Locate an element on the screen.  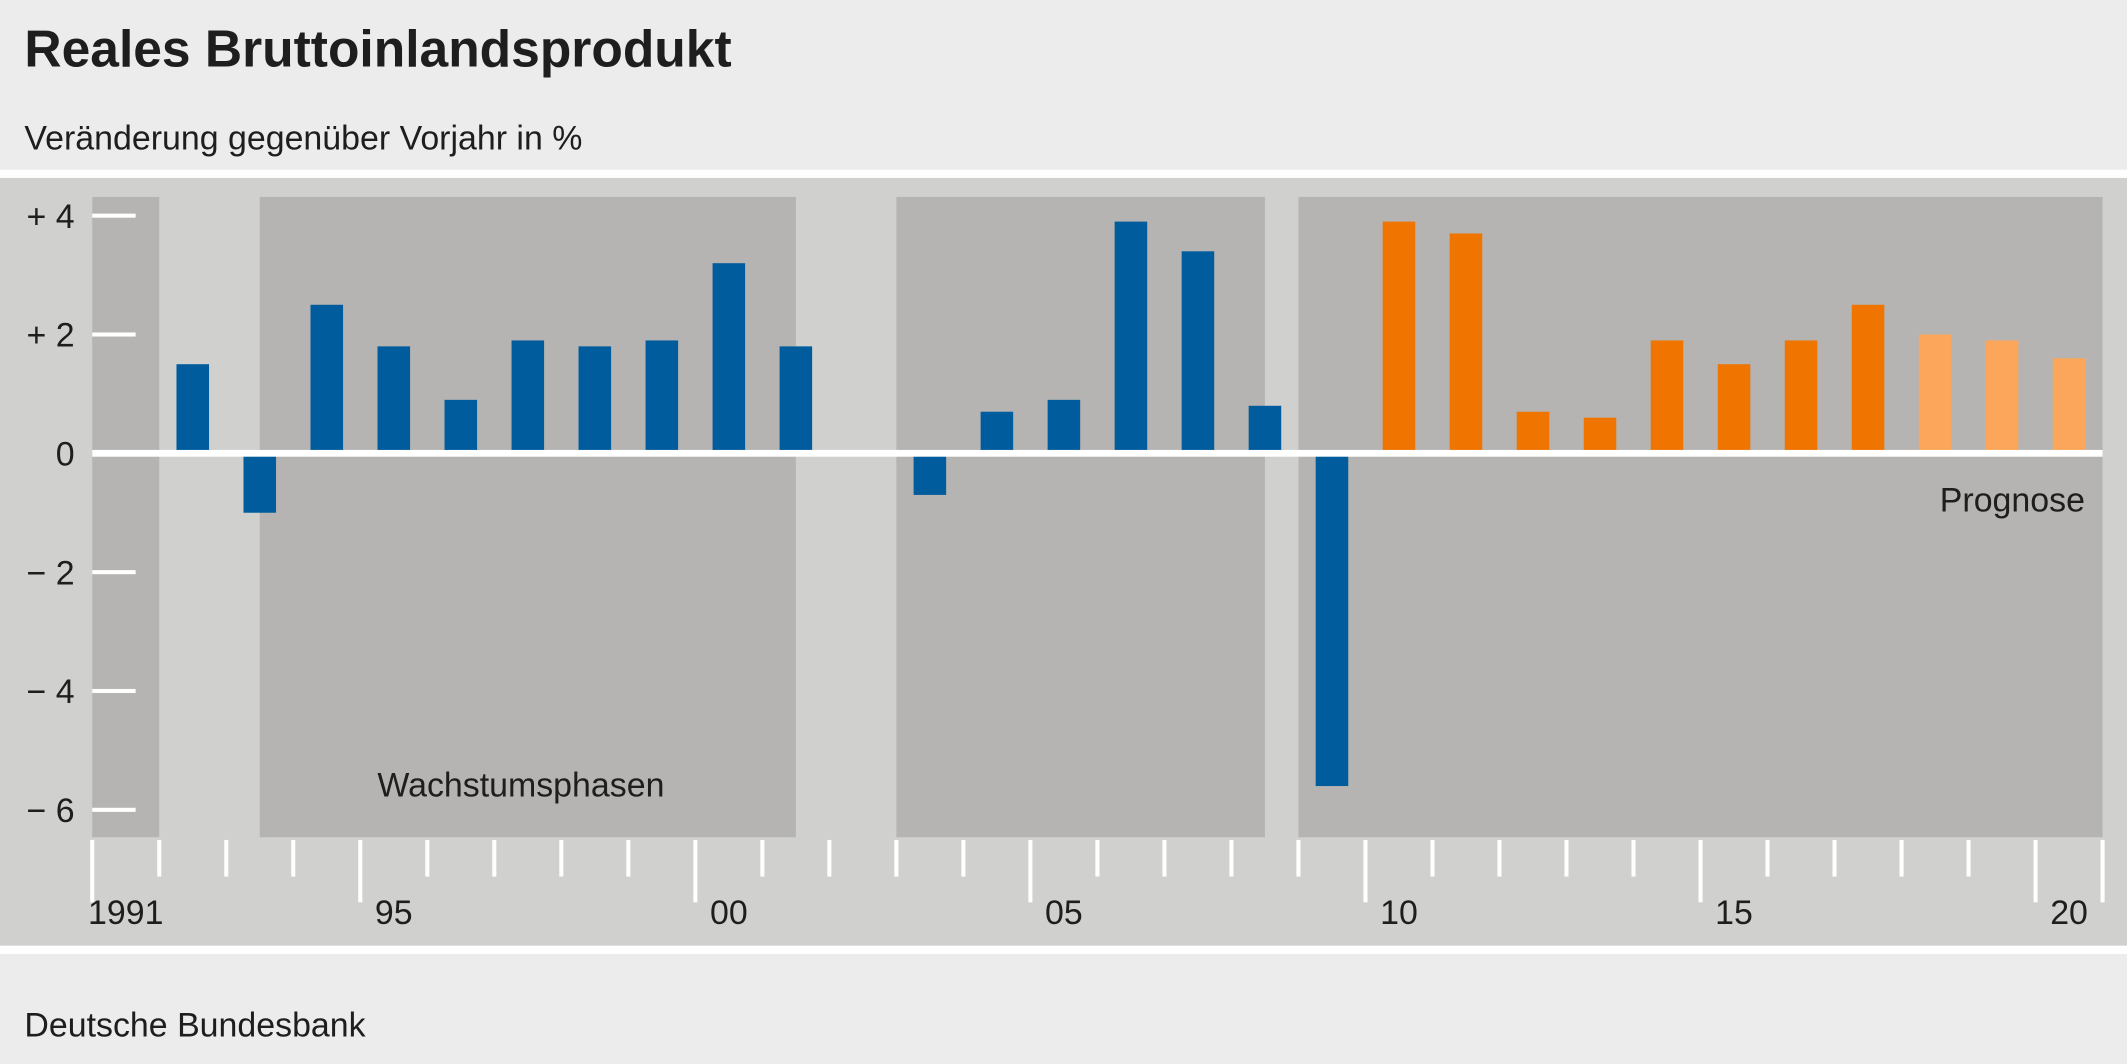
bar-2004 is located at coordinates (997, 432).